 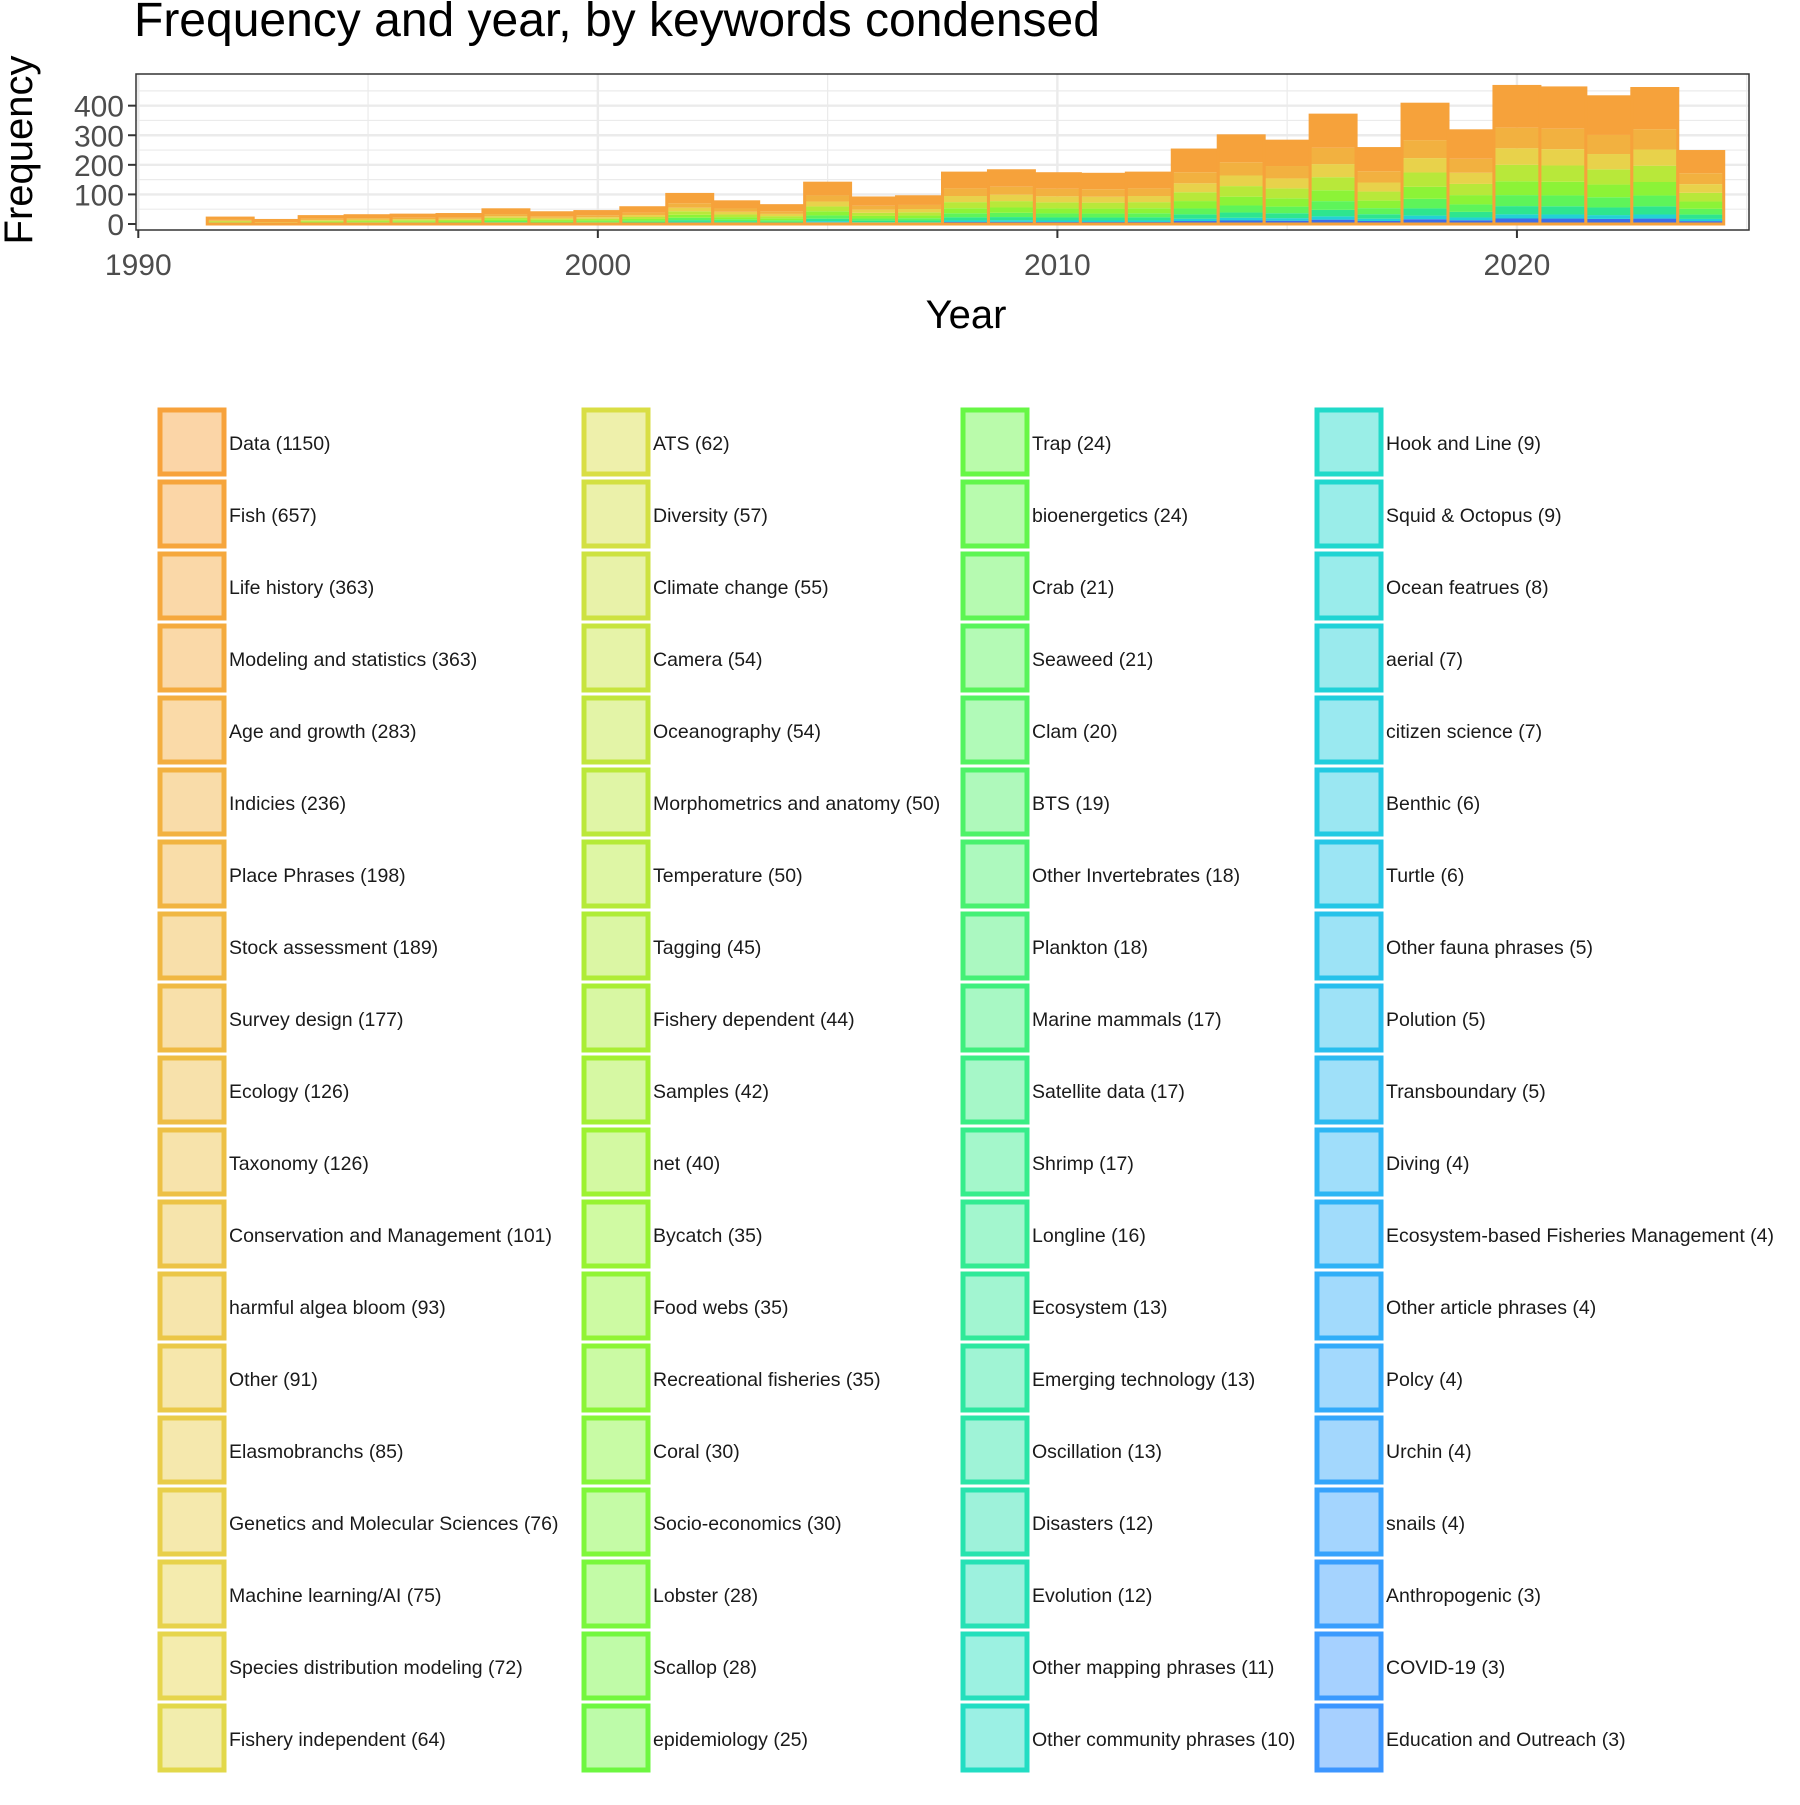 What do you see at coordinates (1701, 188) in the screenshot?
I see `bar-2024` at bounding box center [1701, 188].